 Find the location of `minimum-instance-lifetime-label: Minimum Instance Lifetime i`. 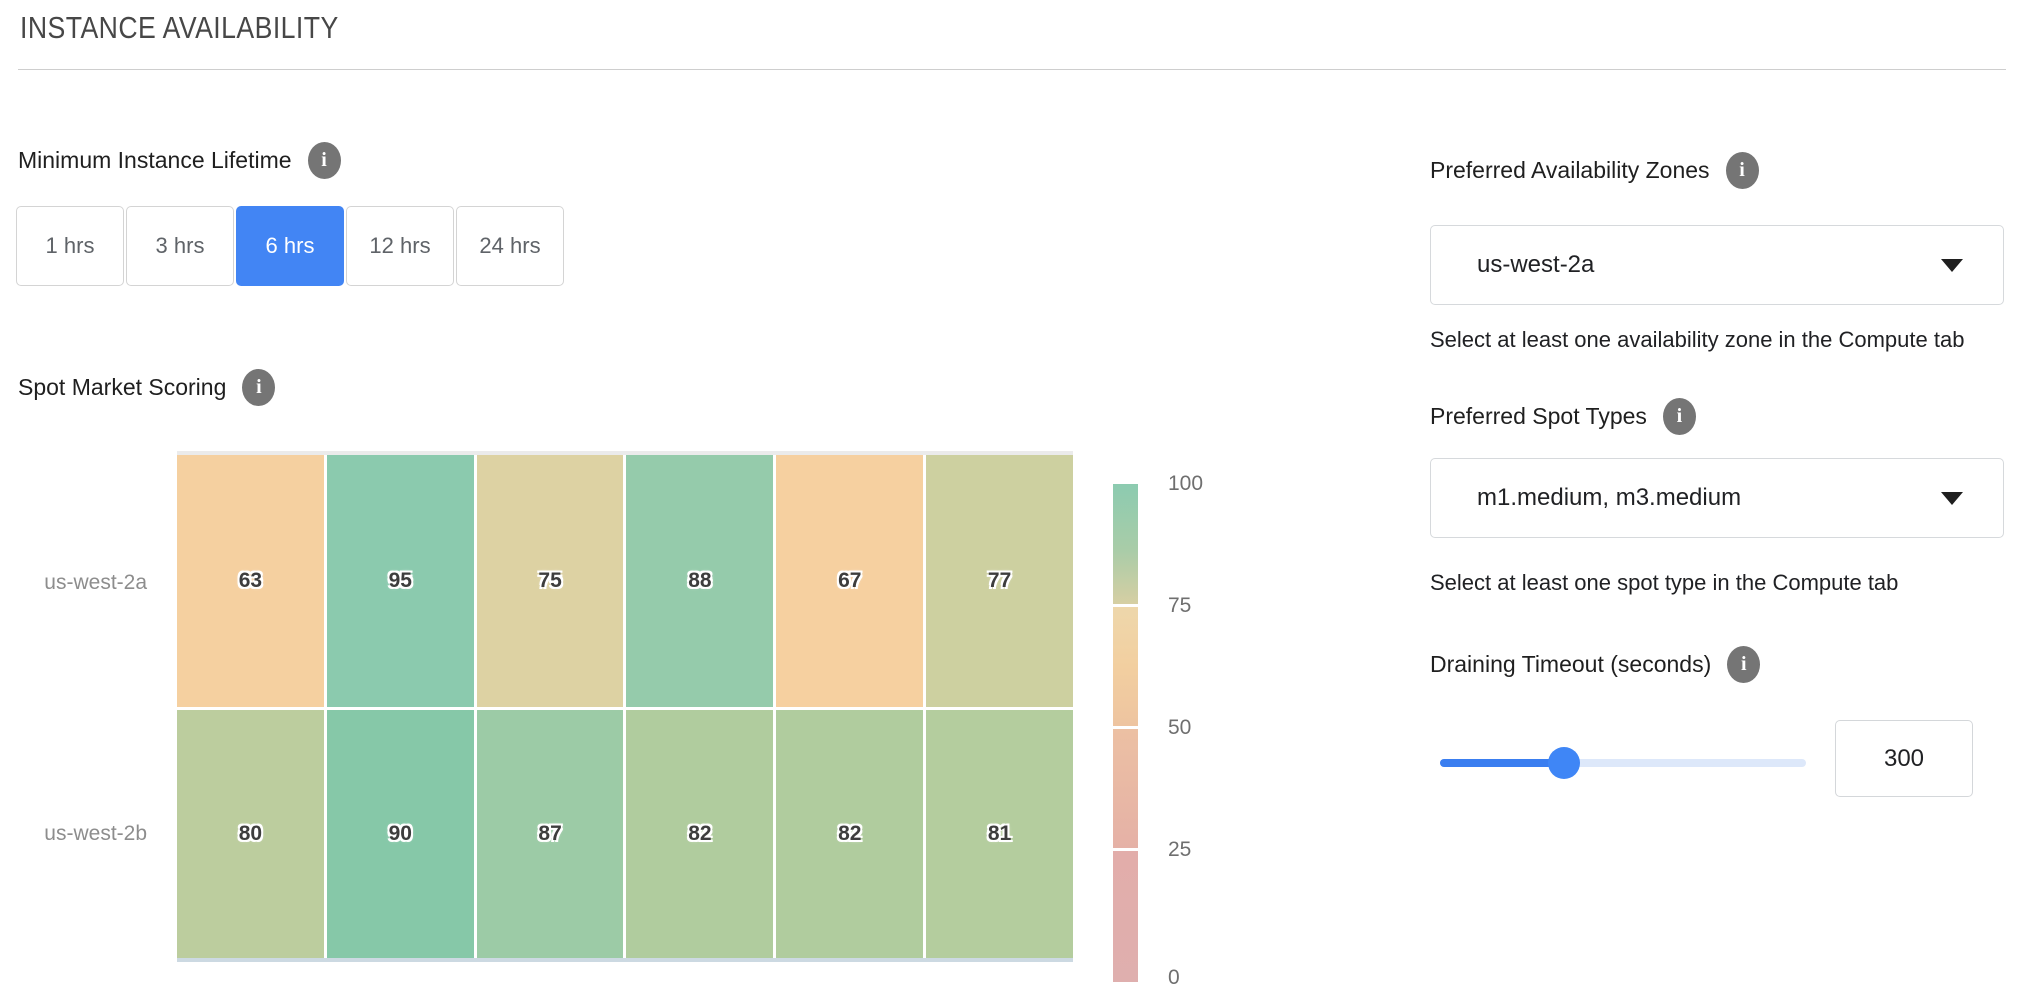

minimum-instance-lifetime-label: Minimum Instance Lifetime i is located at coordinates (179, 160).